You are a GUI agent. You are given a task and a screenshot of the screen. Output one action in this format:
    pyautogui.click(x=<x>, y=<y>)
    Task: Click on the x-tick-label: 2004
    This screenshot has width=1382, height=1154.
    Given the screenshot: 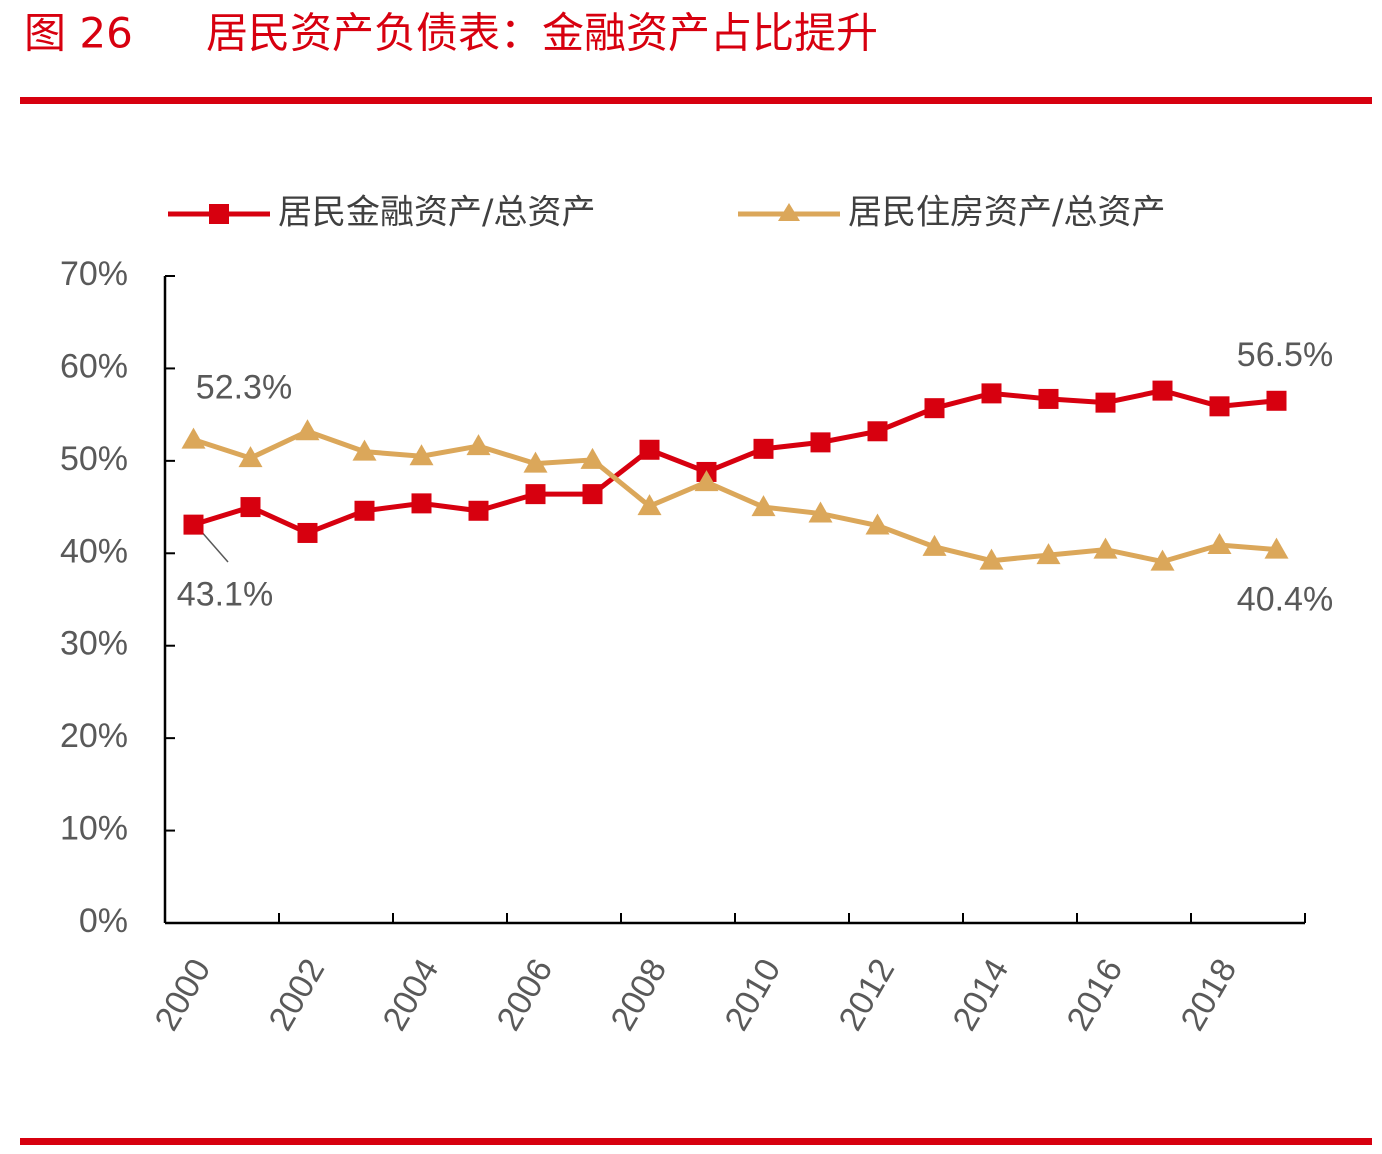 What is the action you would take?
    pyautogui.click(x=410, y=994)
    